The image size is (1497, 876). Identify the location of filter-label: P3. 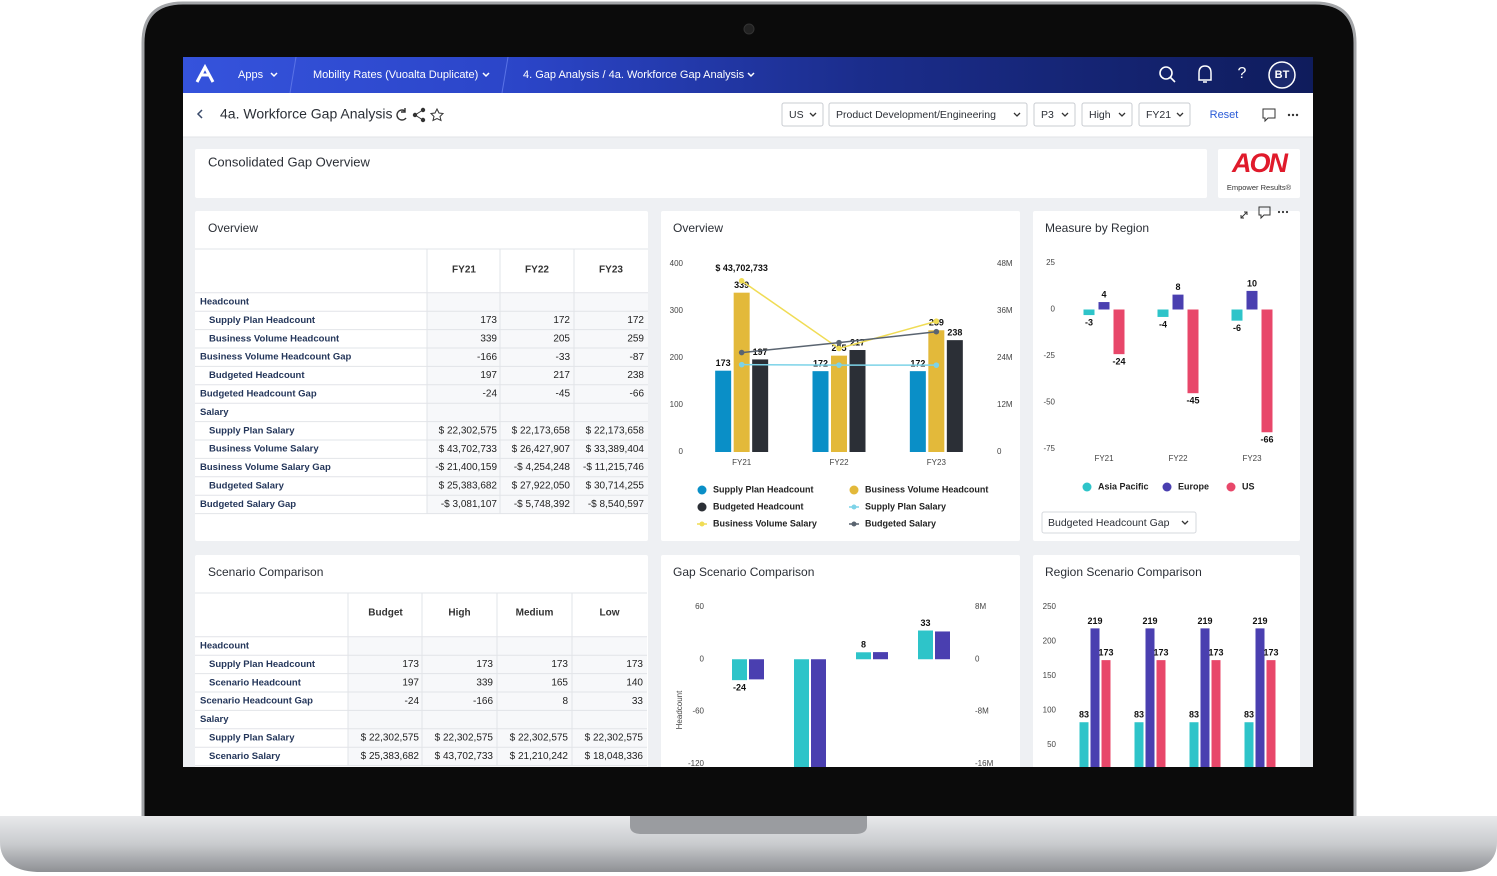
(1047, 115).